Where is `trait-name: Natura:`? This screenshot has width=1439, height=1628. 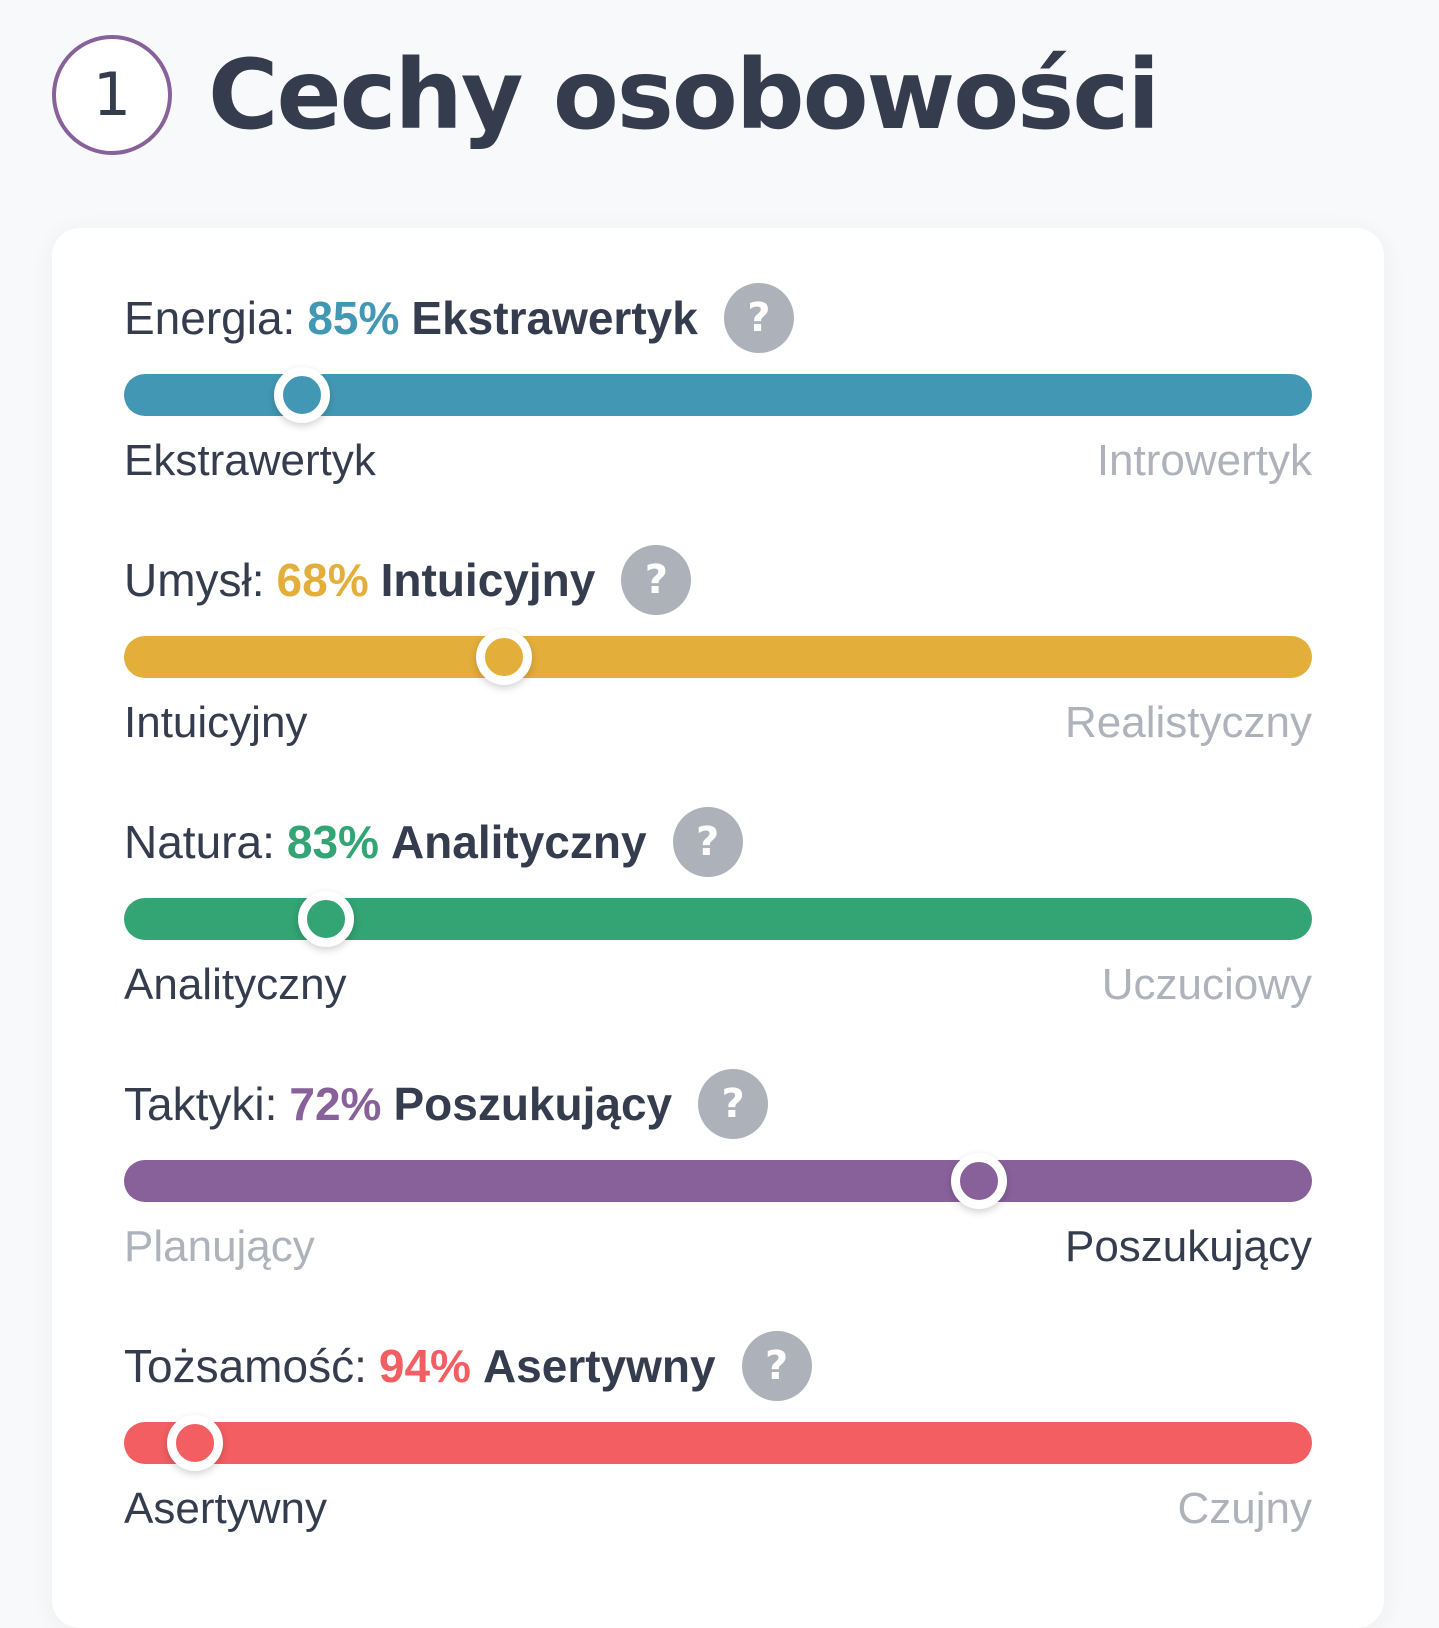 trait-name: Natura: is located at coordinates (199, 842).